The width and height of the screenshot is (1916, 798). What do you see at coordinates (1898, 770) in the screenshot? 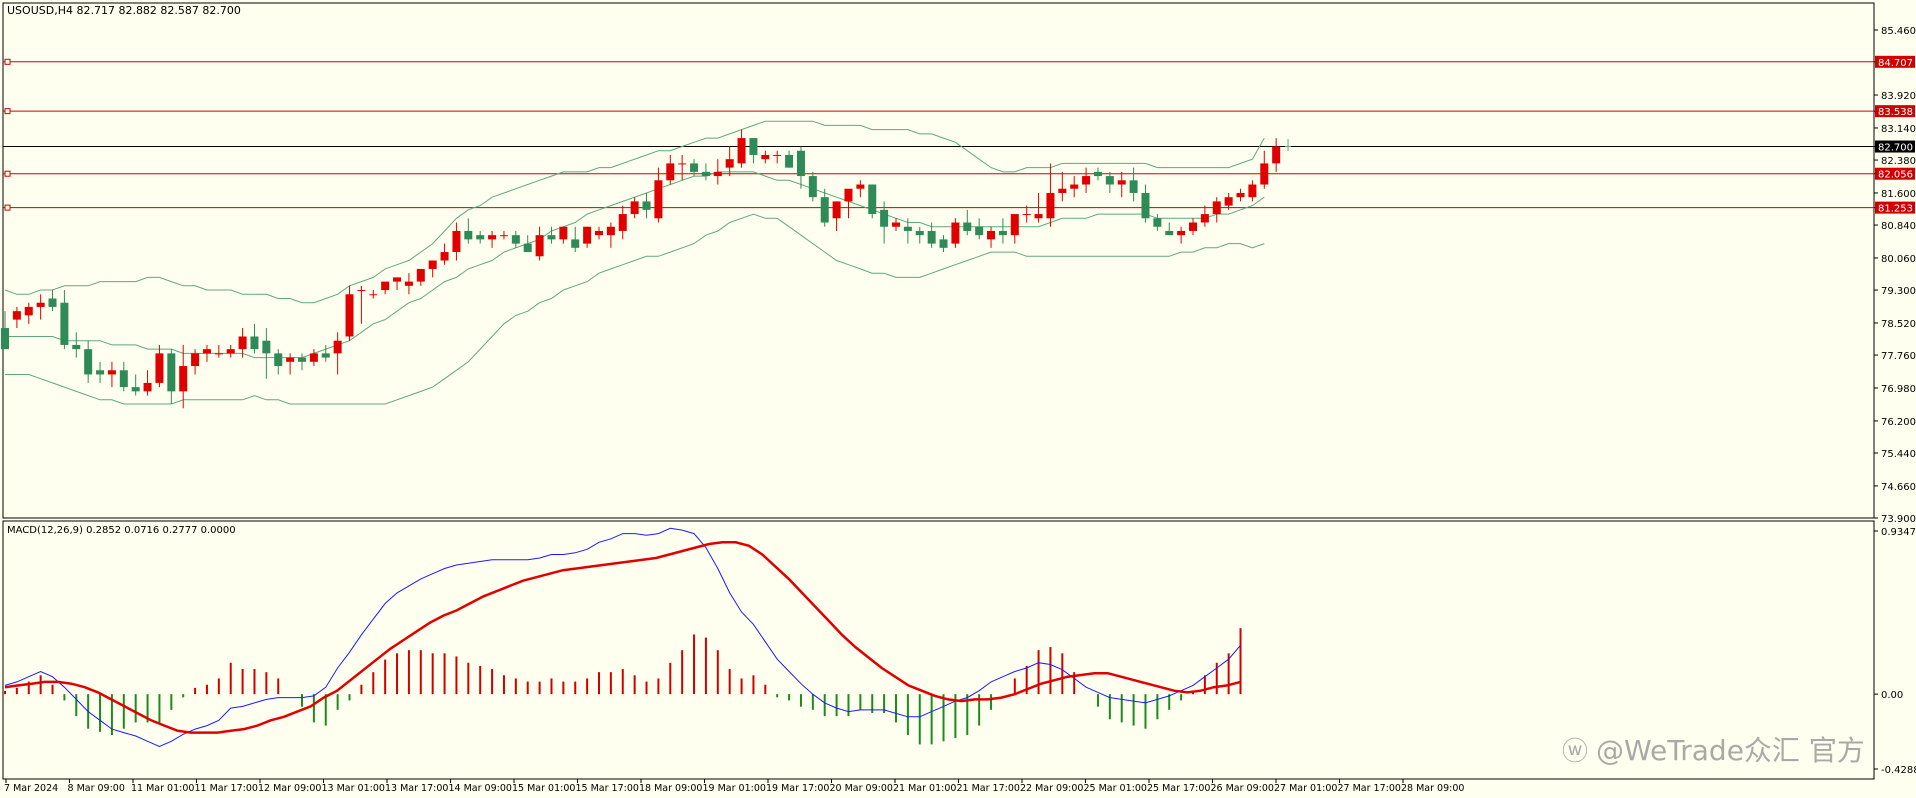
I see `macd-tick-label: -0.4288` at bounding box center [1898, 770].